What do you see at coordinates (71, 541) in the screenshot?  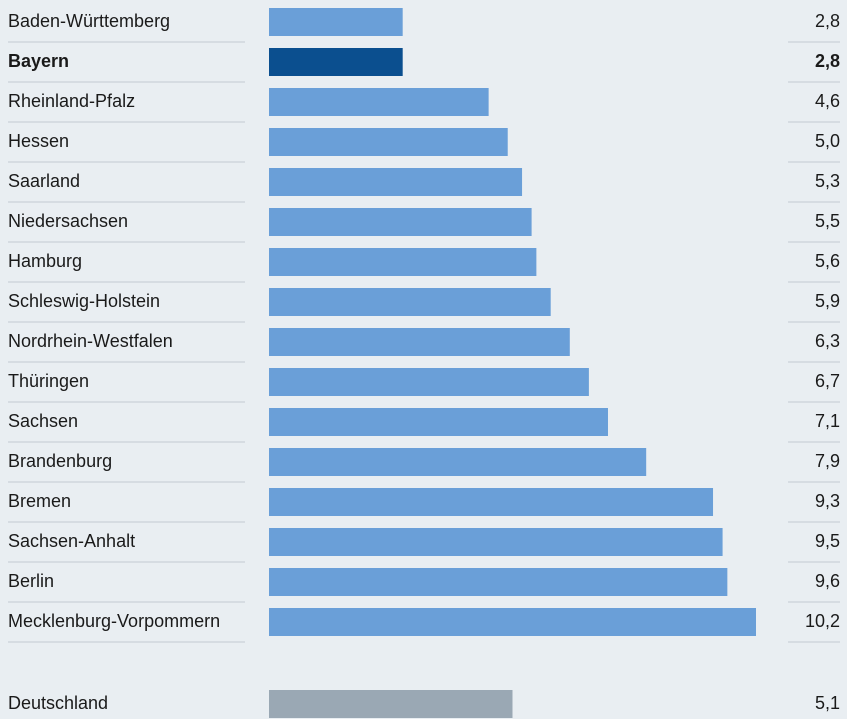 I see `category-label: Sachsen-Anhalt` at bounding box center [71, 541].